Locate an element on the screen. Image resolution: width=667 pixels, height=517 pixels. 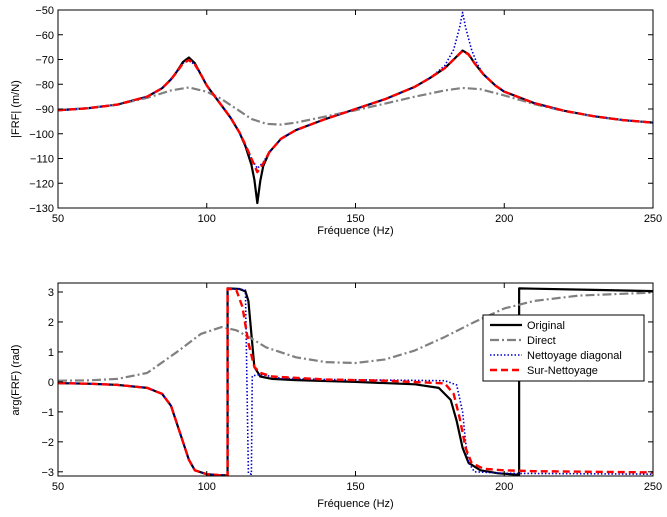
magnitude-y-tick-label: −80 is located at coordinates (44, 85).